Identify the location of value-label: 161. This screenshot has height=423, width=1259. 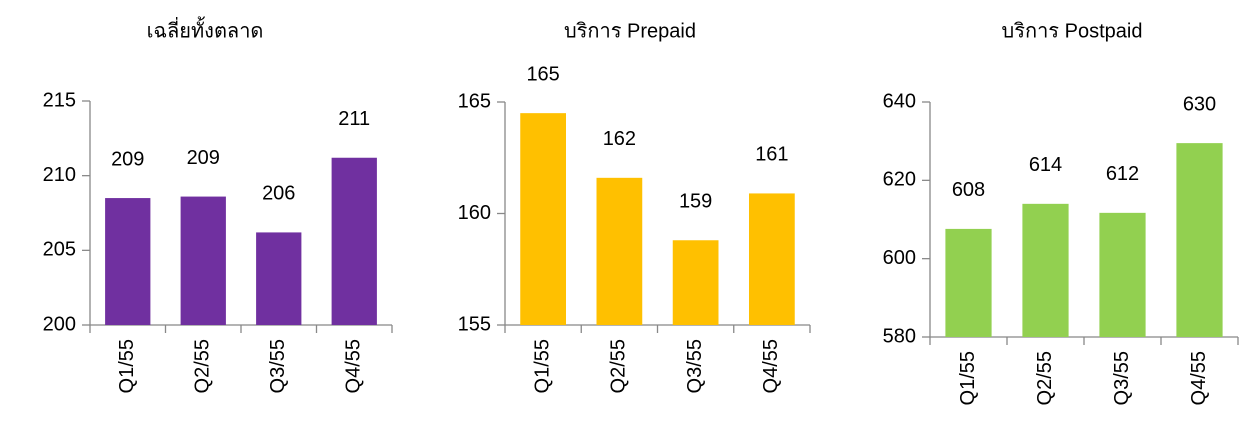
(771, 155).